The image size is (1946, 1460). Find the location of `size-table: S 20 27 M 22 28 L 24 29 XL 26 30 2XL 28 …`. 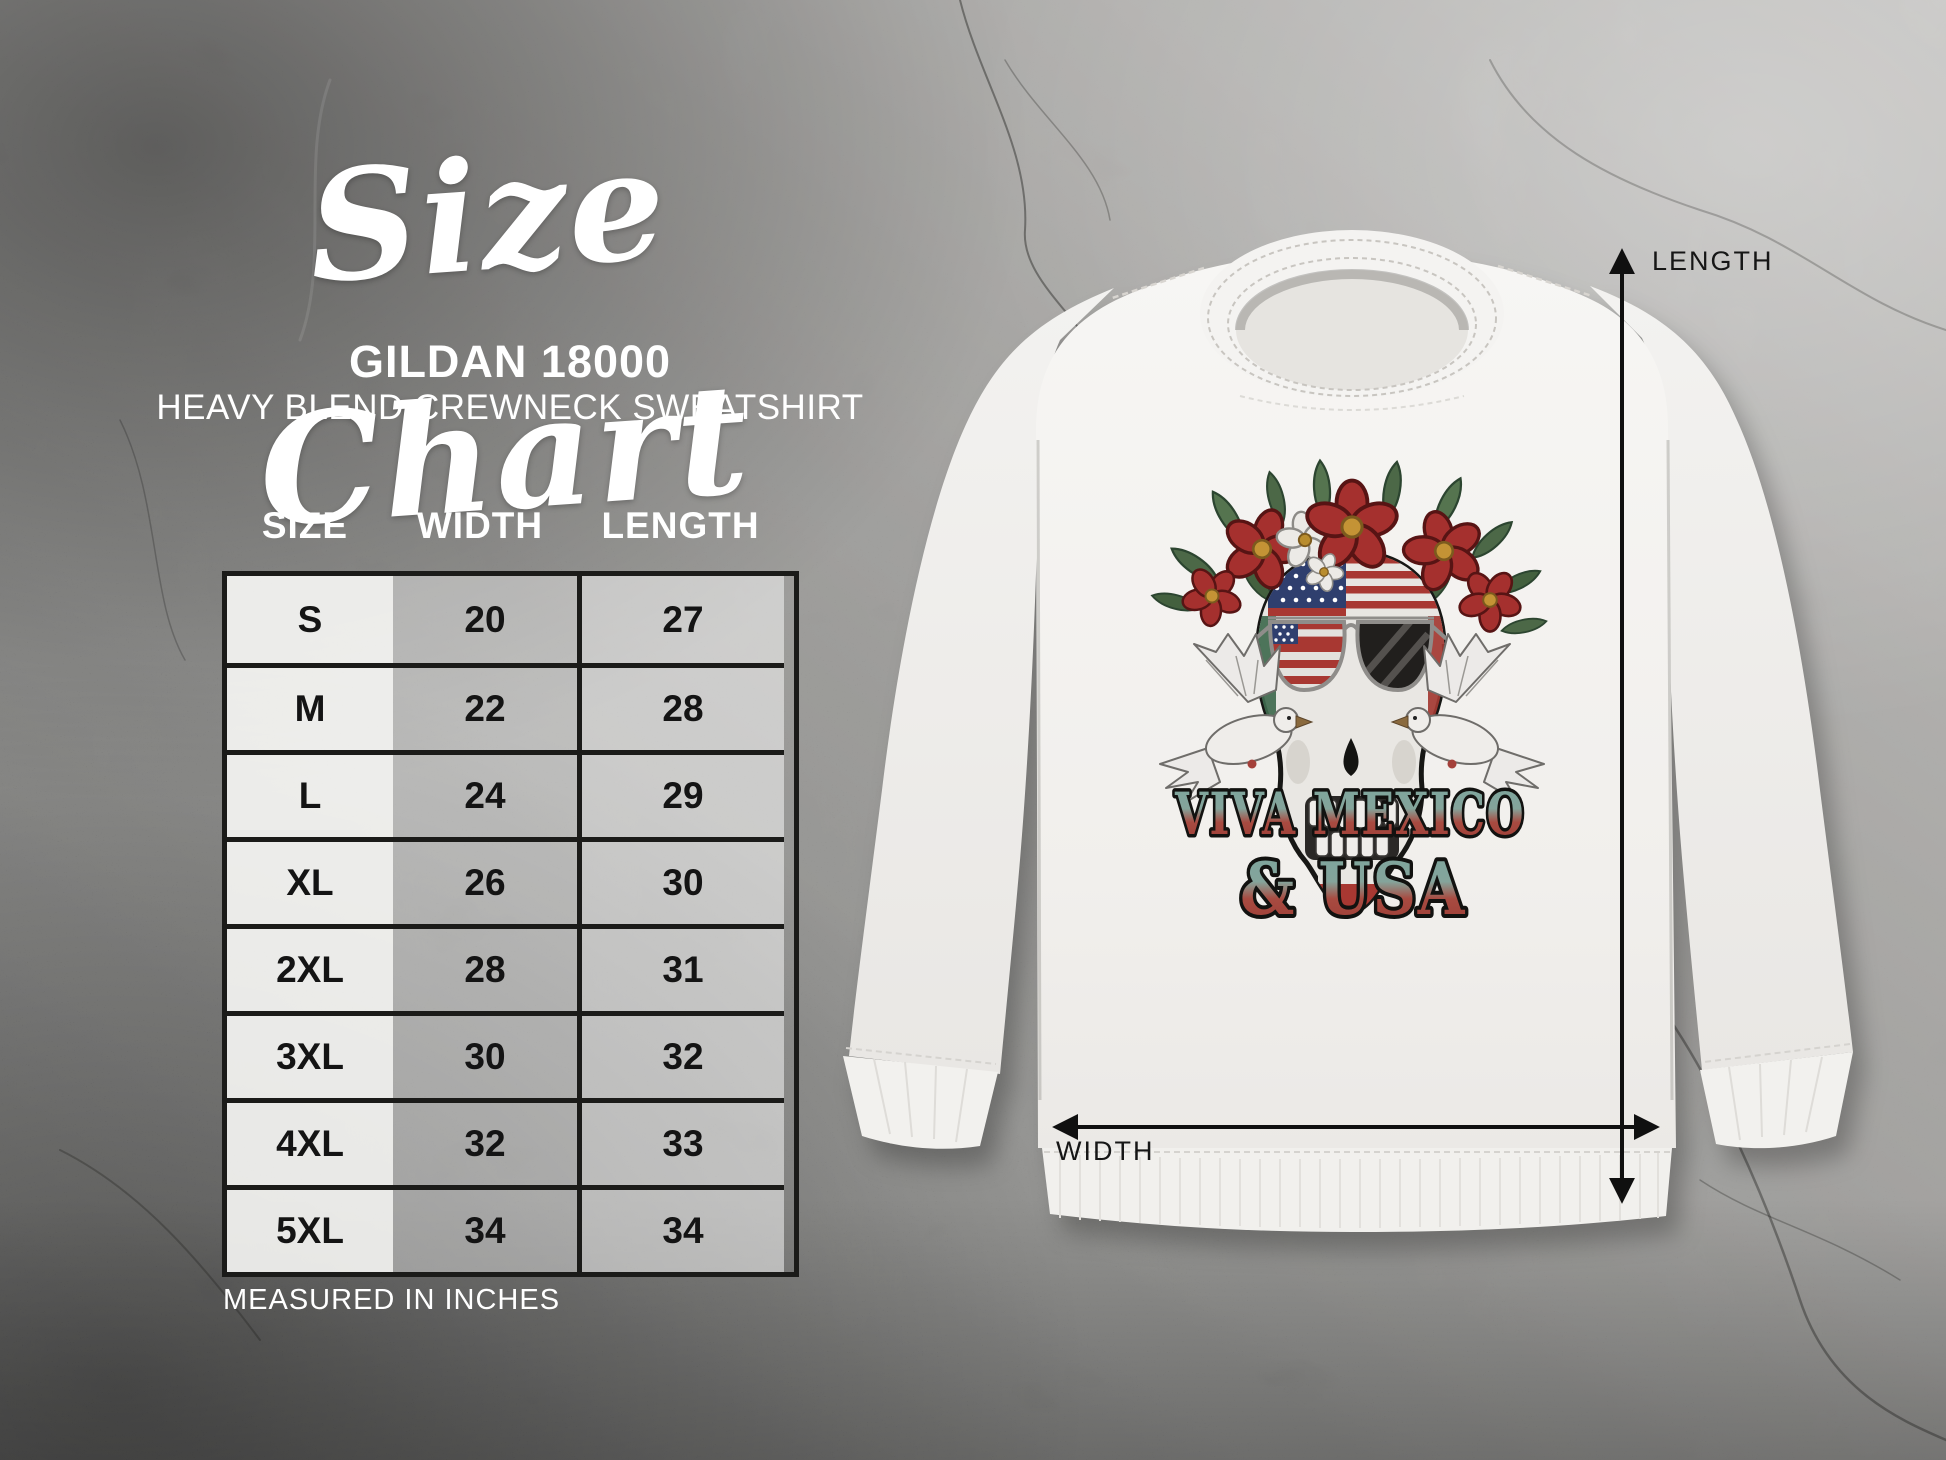

size-table: S 20 27 M 22 28 L 24 29 XL 26 30 2XL 28 … is located at coordinates (510, 924).